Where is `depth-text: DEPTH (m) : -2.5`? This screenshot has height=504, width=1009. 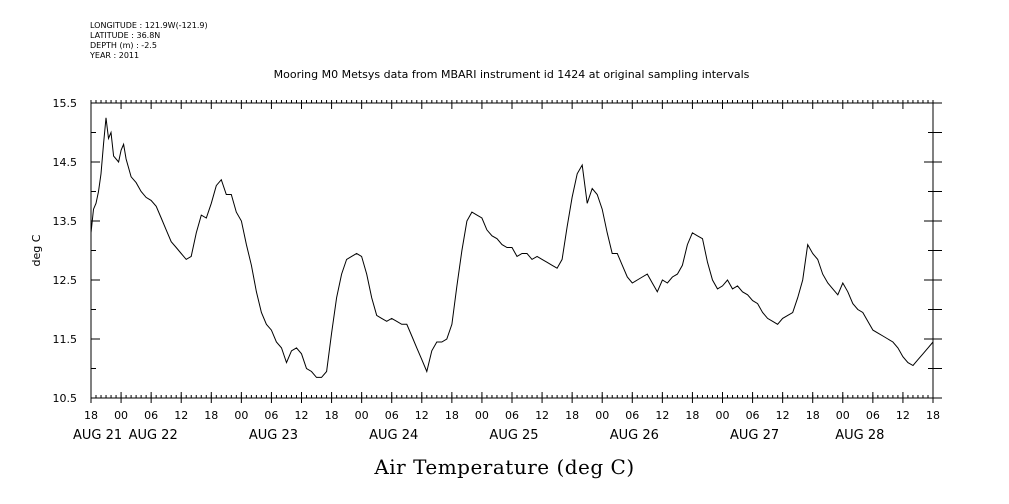 depth-text: DEPTH (m) : -2.5 is located at coordinates (123, 45).